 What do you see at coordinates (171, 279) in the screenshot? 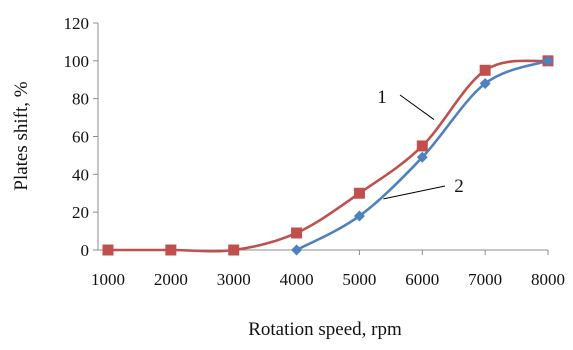
I see `x-tick-label: 2000` at bounding box center [171, 279].